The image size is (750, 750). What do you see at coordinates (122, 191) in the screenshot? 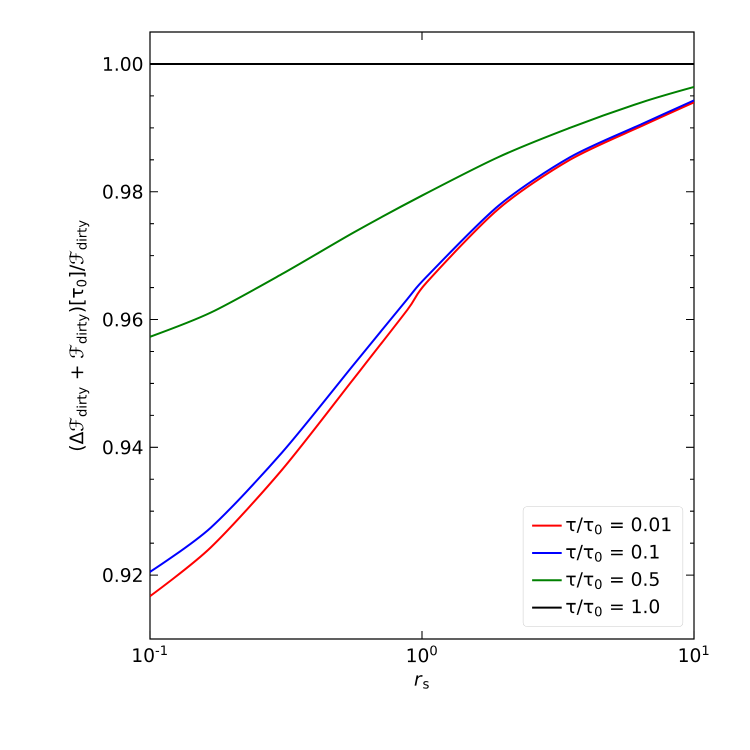
I see `y-tick-label: 0.98` at bounding box center [122, 191].